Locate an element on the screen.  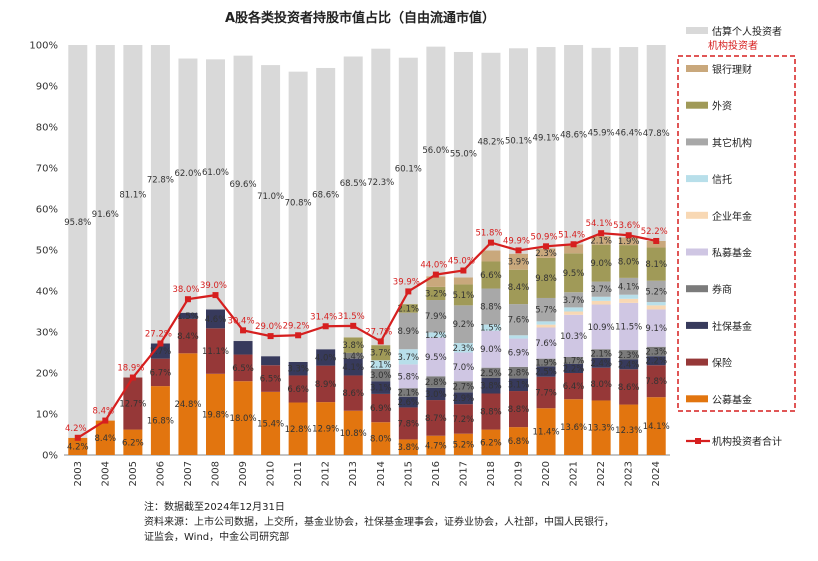
total-line-label: 38.0% is located at coordinates (185, 290).